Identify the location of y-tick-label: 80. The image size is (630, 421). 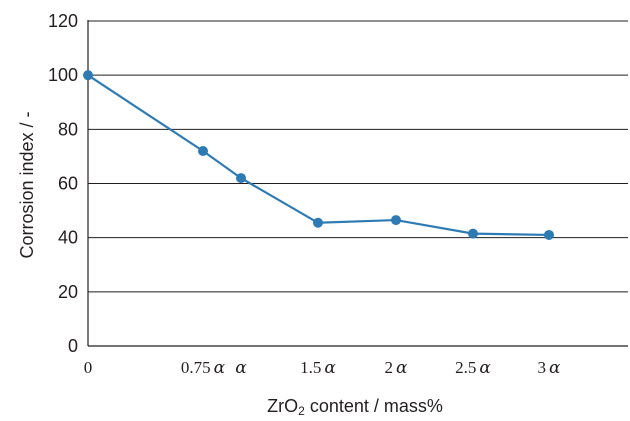
(68, 129).